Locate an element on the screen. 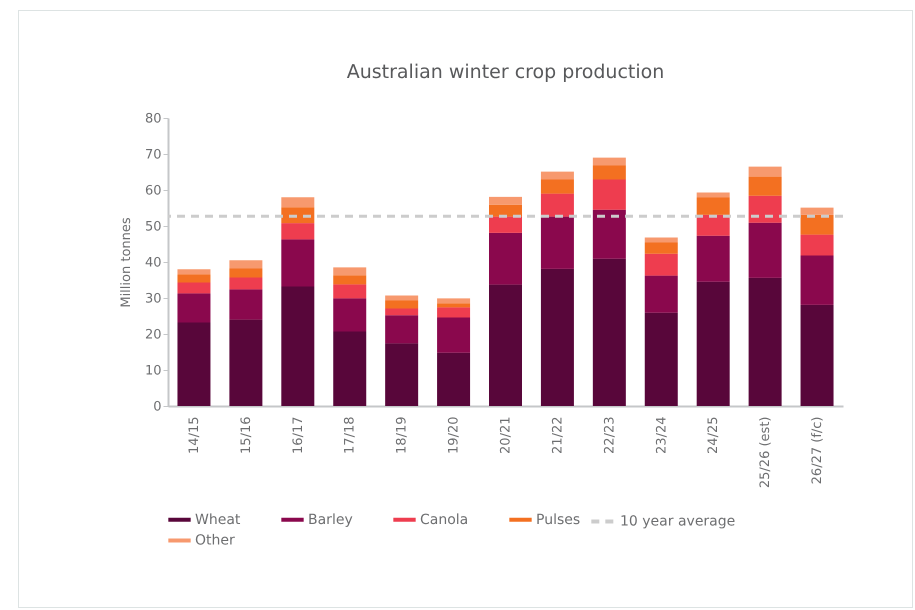 The image size is (915, 610). y-tick-label: 60 is located at coordinates (153, 191).